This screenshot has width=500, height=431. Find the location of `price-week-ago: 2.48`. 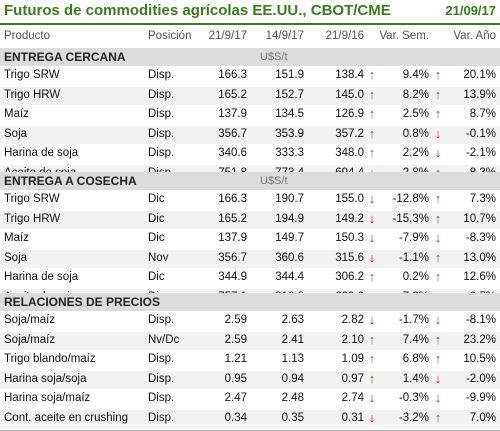

price-week-ago: 2.48 is located at coordinates (292, 398).